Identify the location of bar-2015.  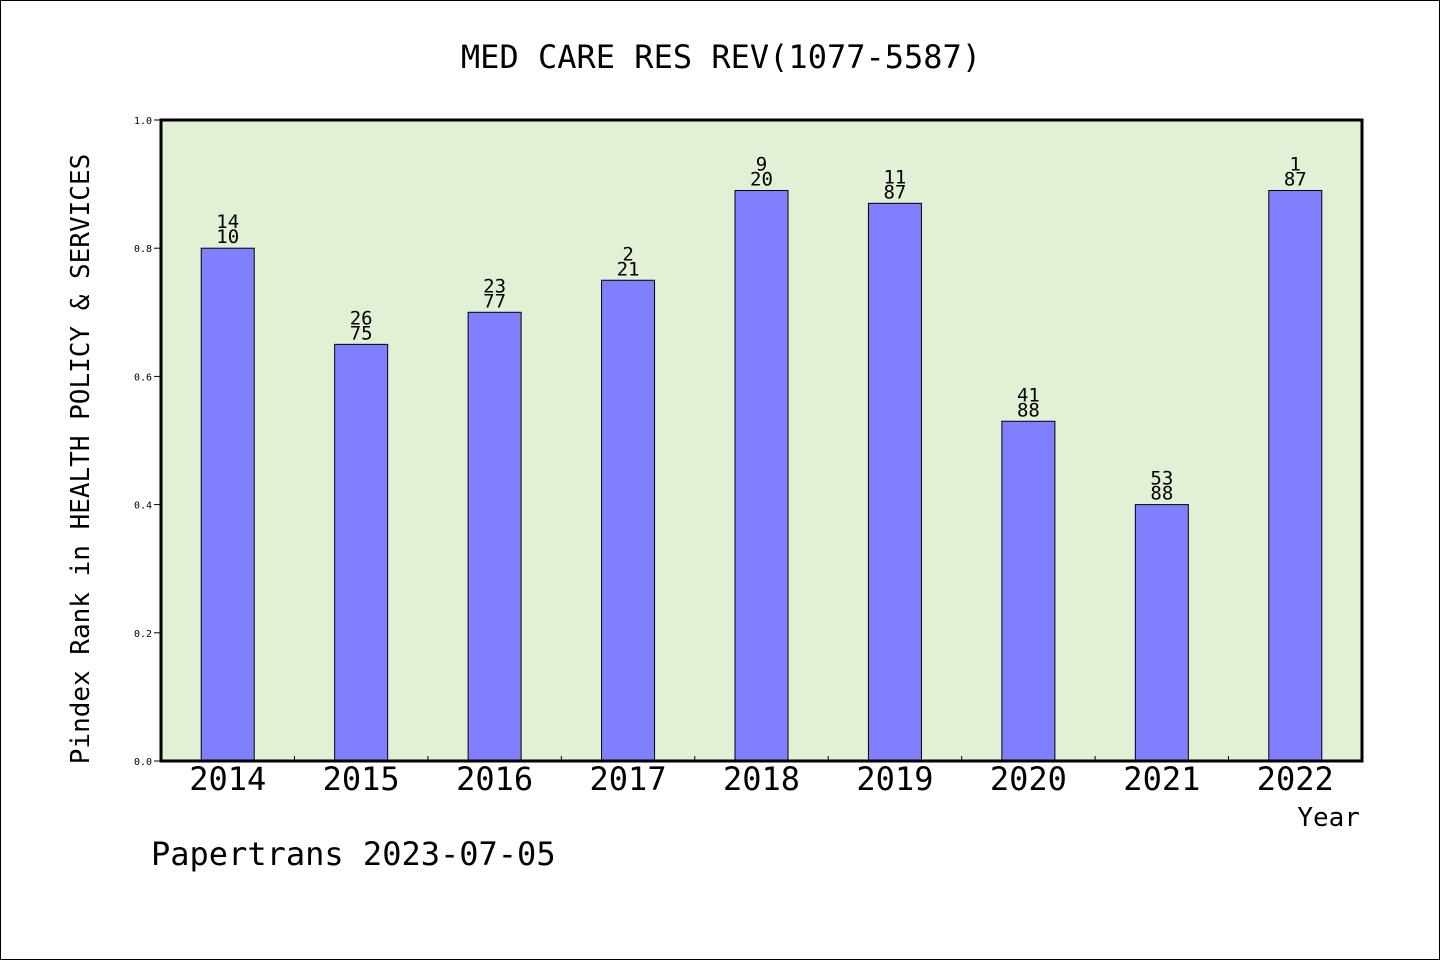
(361, 552).